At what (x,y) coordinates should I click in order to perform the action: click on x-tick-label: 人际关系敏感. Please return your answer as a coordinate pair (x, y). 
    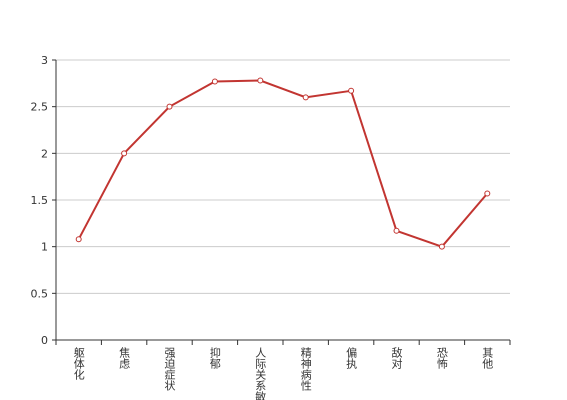
    Looking at the image, I should click on (260, 373).